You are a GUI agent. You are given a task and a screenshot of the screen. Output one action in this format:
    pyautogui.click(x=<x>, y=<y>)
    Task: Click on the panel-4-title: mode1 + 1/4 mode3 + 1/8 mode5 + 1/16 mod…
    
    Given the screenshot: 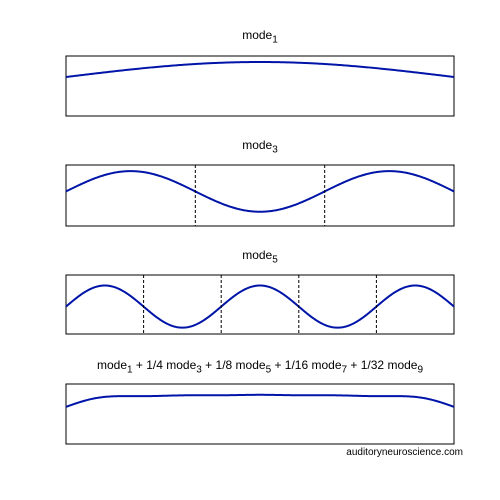 What is the action you would take?
    pyautogui.click(x=260, y=367)
    